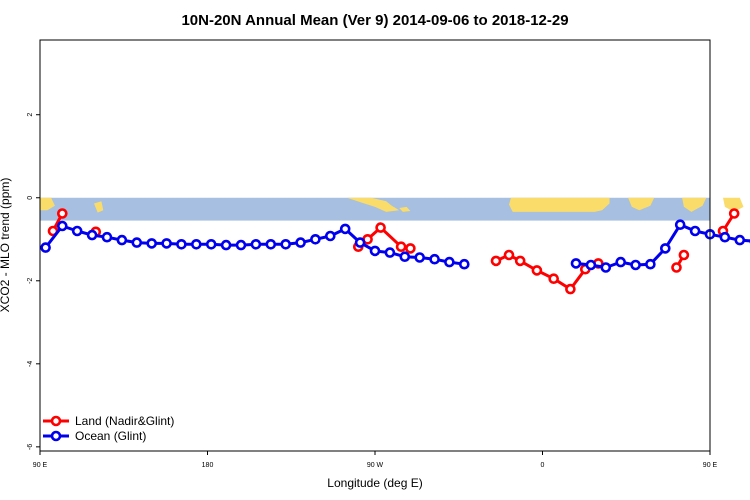  I want to click on x-axis-label: Longitude (deg E), so click(374, 483).